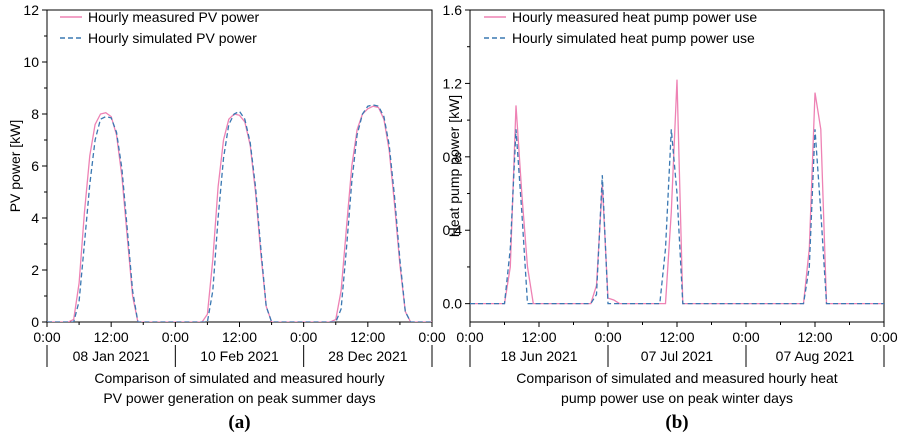 The height and width of the screenshot is (442, 908). What do you see at coordinates (35, 114) in the screenshot?
I see `y-tick-label: 8` at bounding box center [35, 114].